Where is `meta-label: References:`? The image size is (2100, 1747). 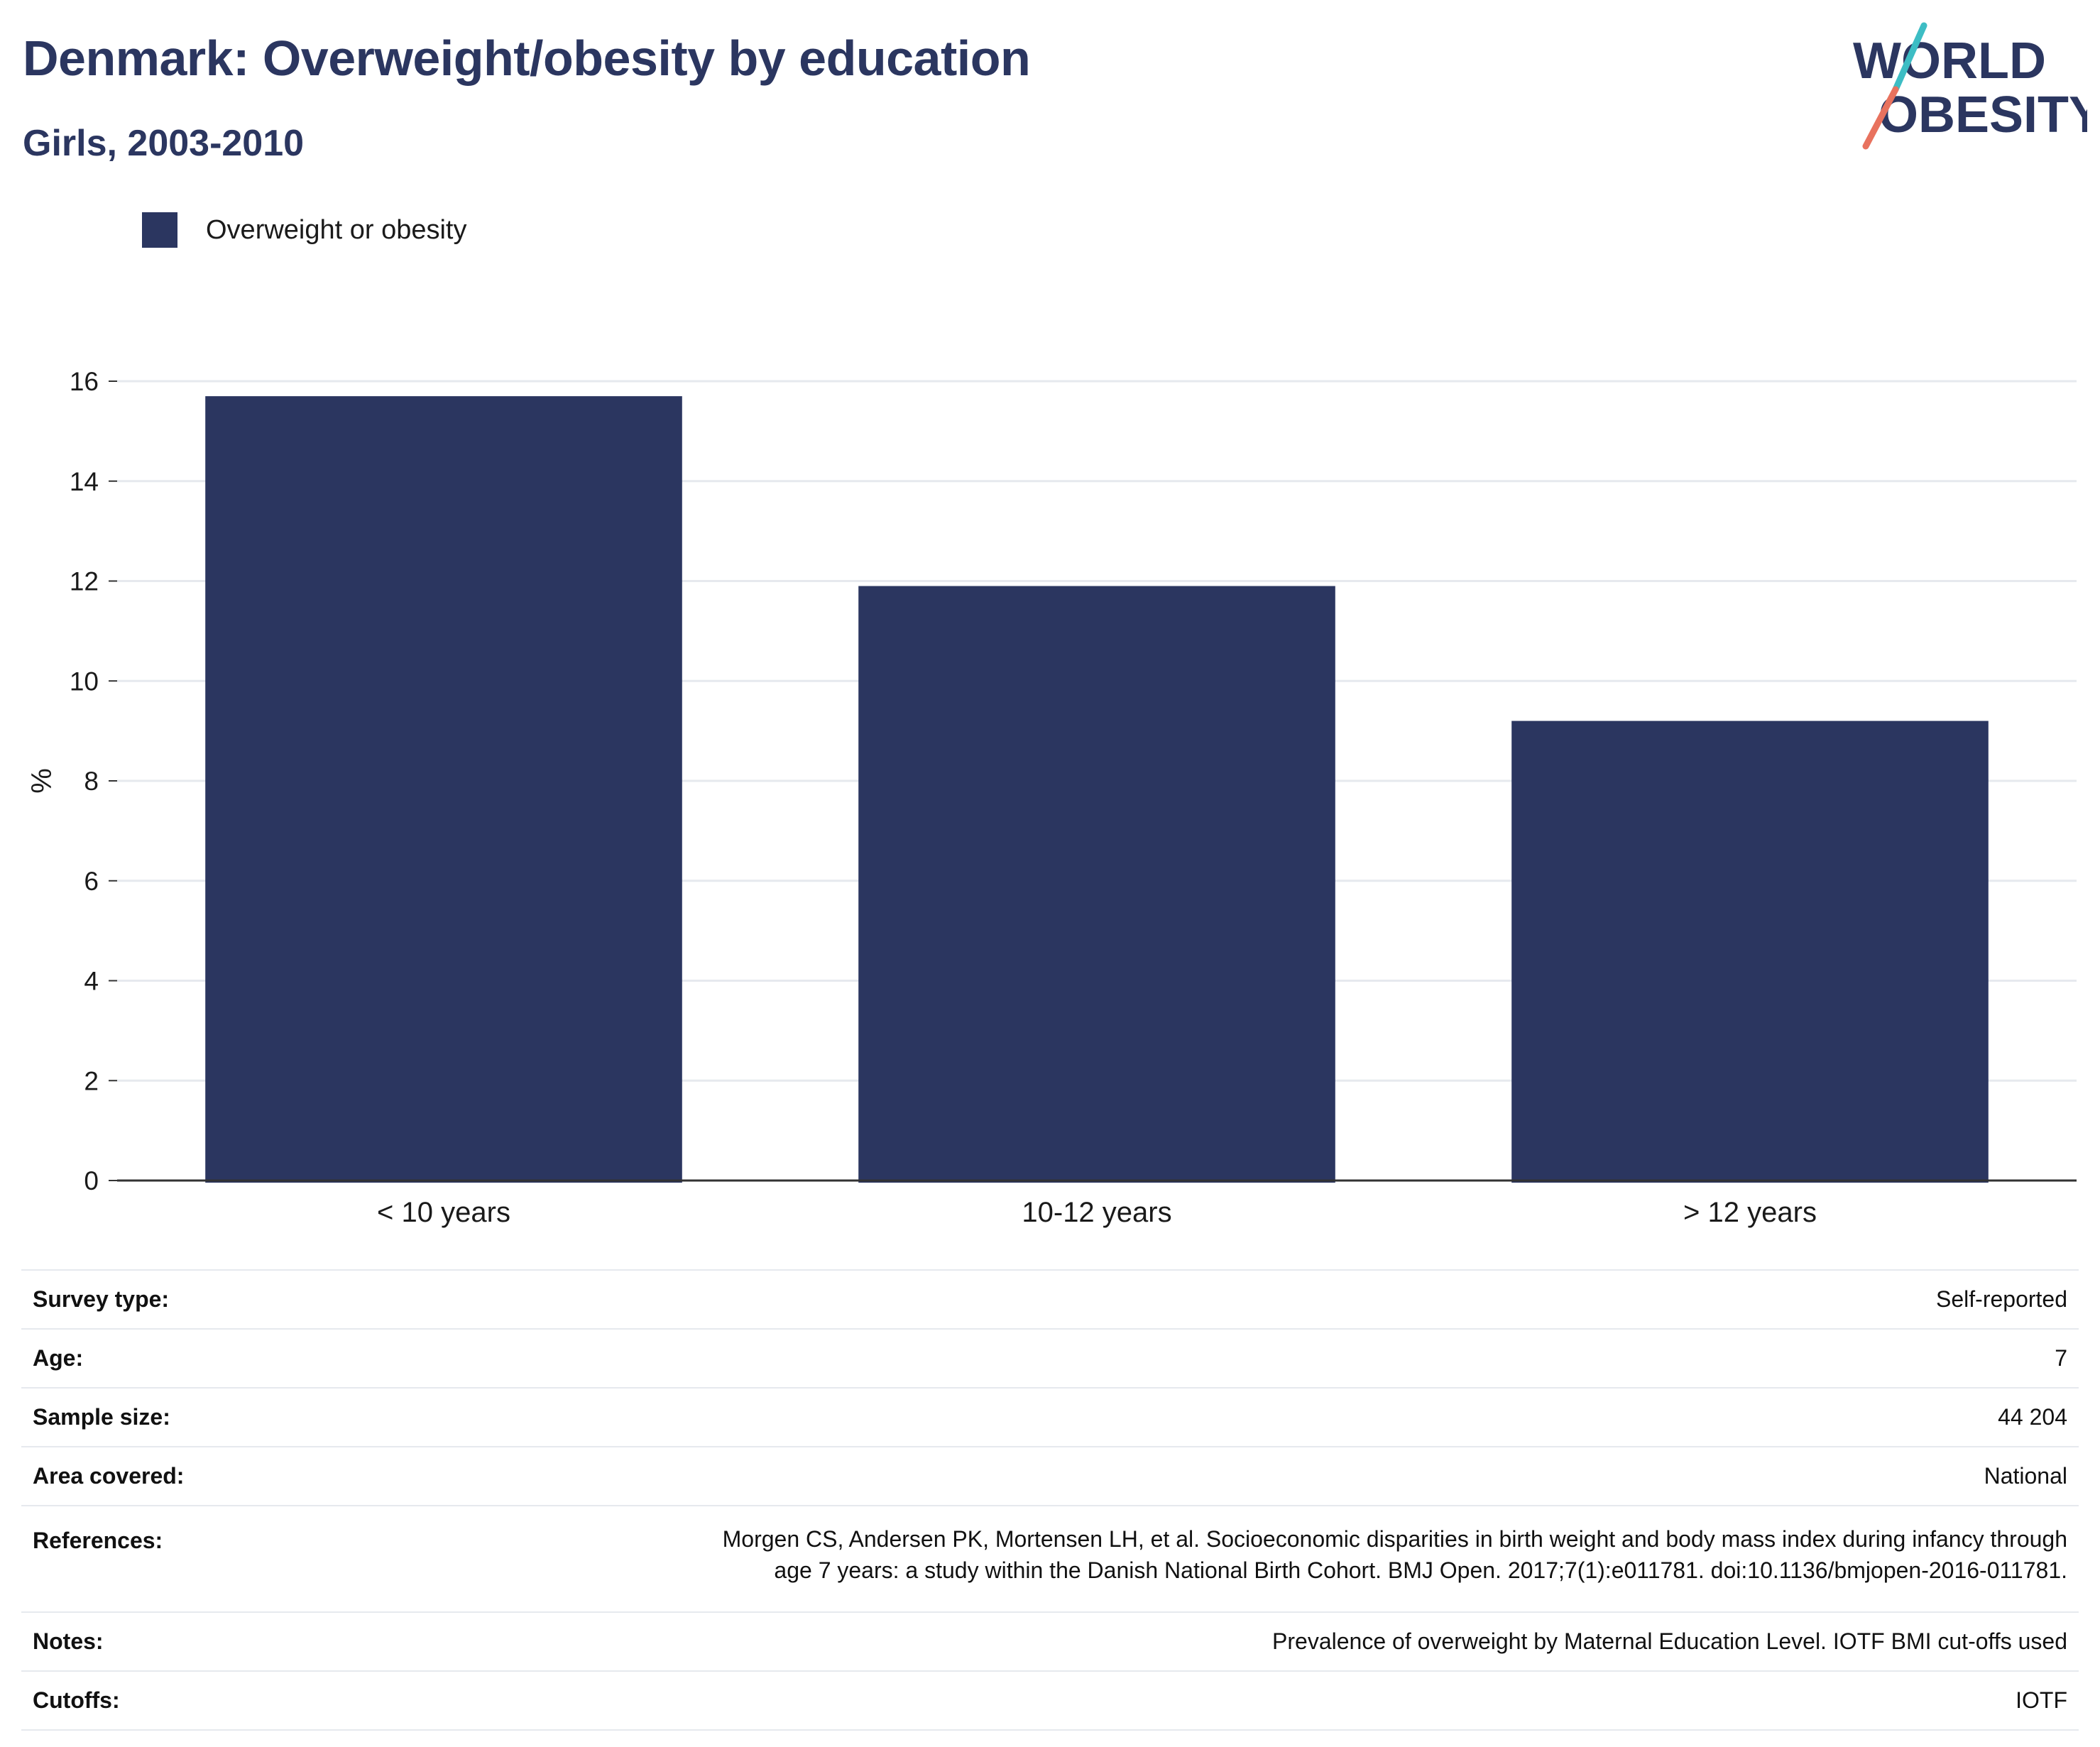
meta-label: References: is located at coordinates (98, 1540).